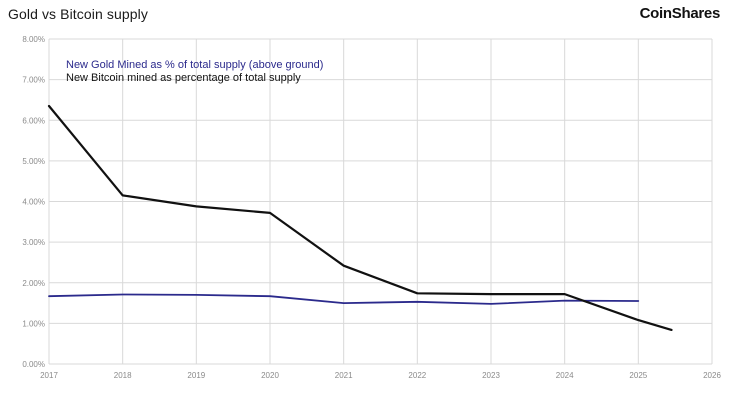 The height and width of the screenshot is (420, 750). I want to click on coinshares-logo: CoinShares, so click(680, 13).